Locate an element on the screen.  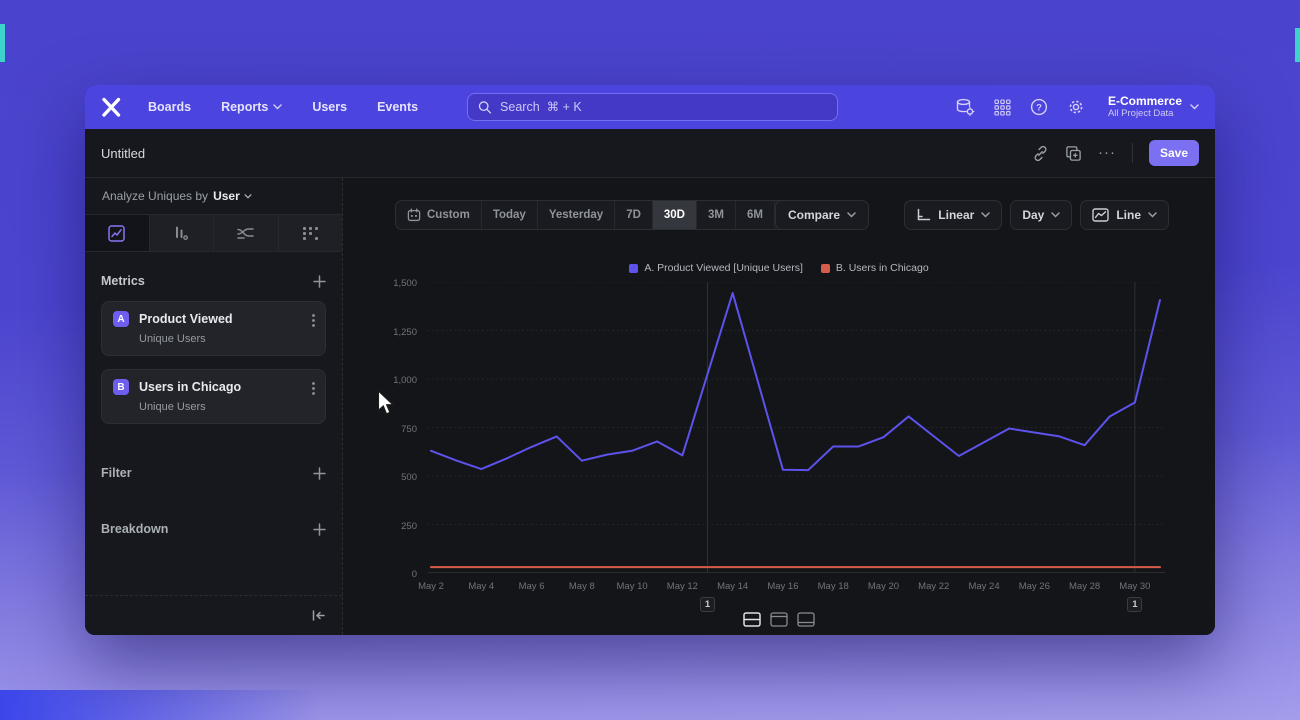
bar-chart-icon is located at coordinates (182, 233).